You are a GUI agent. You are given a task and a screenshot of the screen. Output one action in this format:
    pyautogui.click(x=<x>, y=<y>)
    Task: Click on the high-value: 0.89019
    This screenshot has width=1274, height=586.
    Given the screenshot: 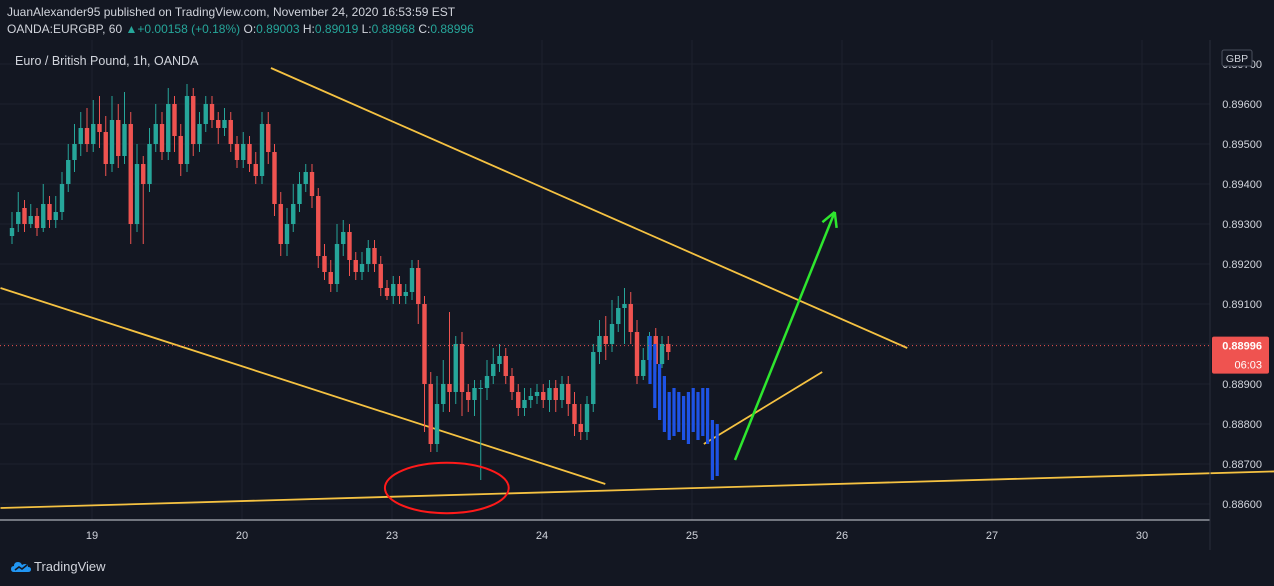 What is the action you would take?
    pyautogui.click(x=336, y=29)
    